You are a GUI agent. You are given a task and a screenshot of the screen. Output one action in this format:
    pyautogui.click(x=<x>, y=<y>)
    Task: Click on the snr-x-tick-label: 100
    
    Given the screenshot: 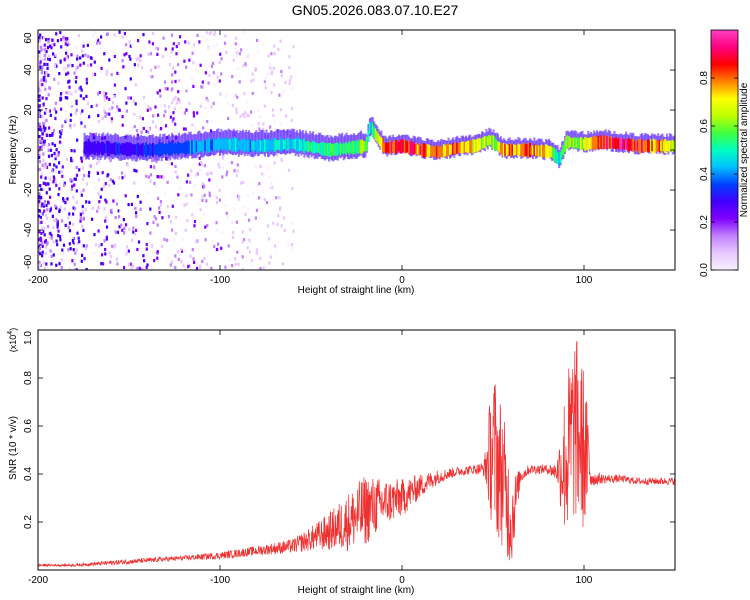 What is the action you would take?
    pyautogui.click(x=584, y=580)
    